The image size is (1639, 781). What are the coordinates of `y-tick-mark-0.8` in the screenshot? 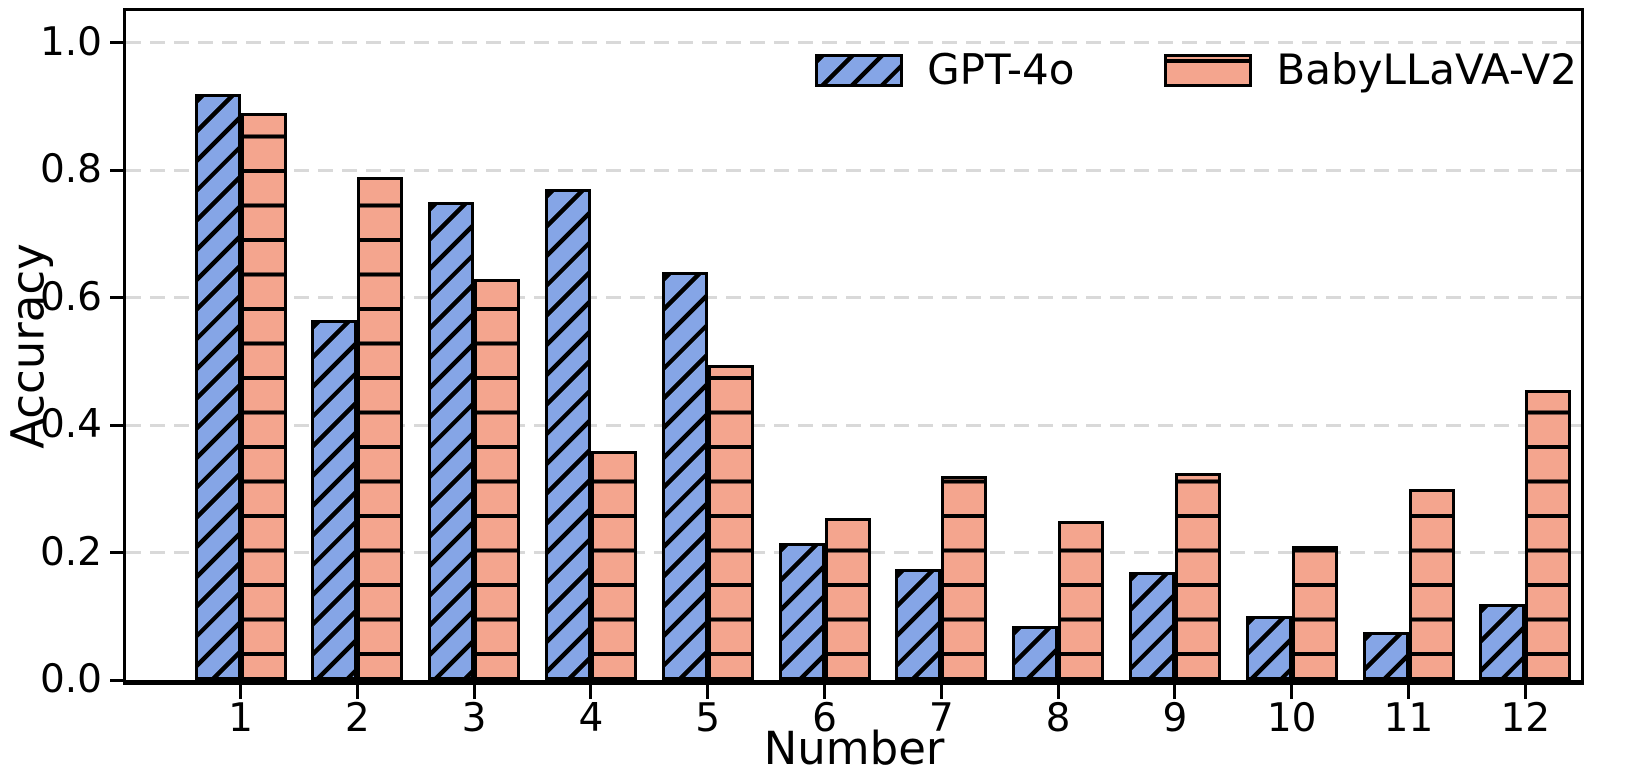 It's located at (116, 170).